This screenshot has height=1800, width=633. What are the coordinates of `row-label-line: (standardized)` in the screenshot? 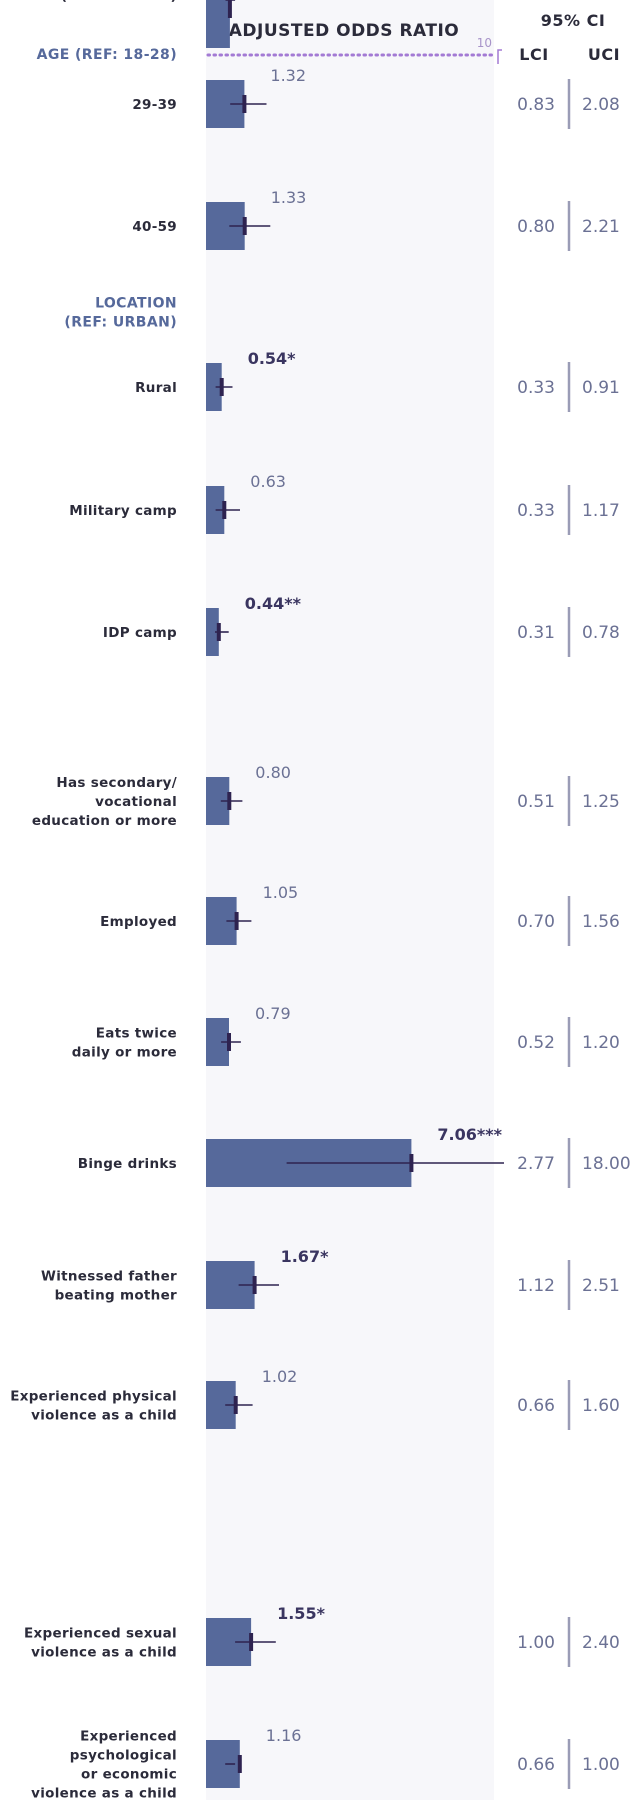 It's located at (119, 2).